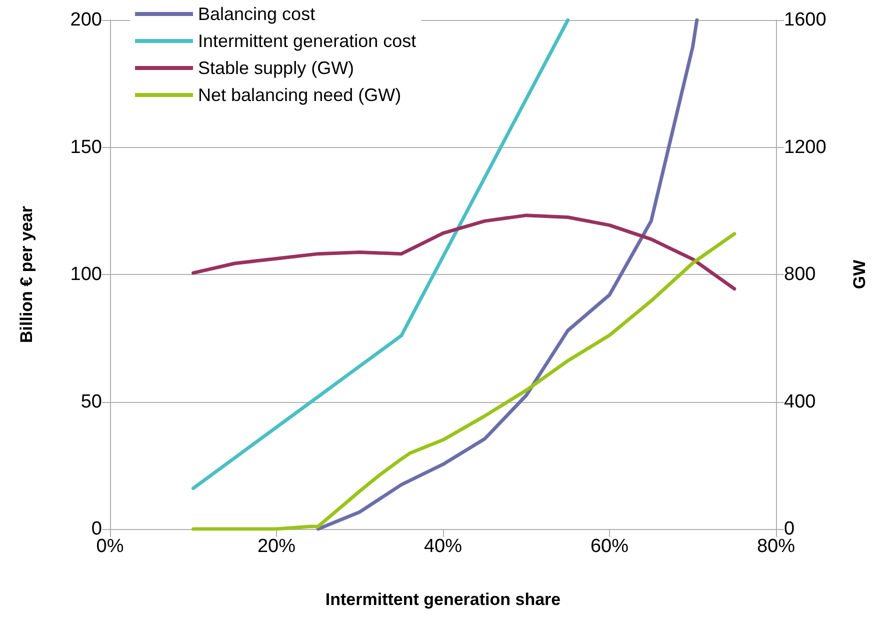 This screenshot has width=888, height=634. What do you see at coordinates (800, 401) in the screenshot?
I see `y2-tick-label: 400` at bounding box center [800, 401].